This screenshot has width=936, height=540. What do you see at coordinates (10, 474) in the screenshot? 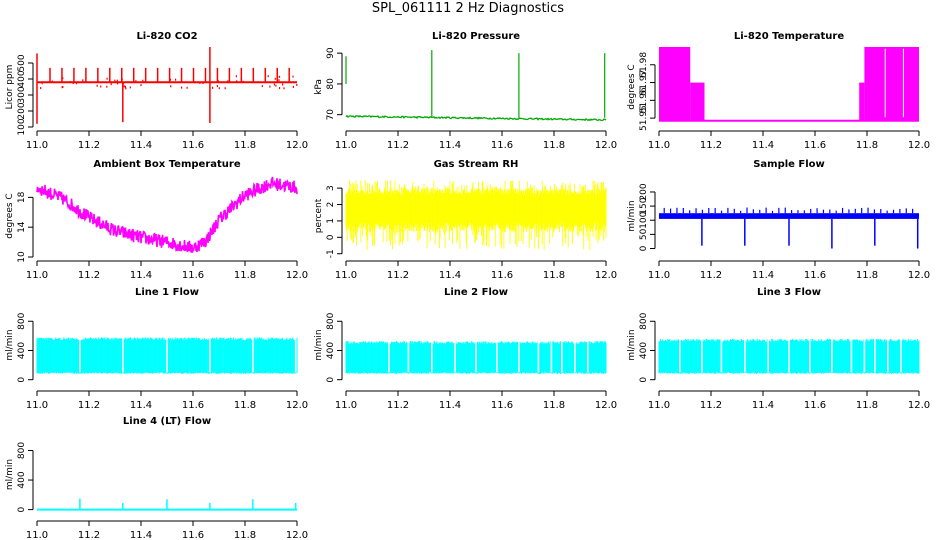
I see `line4-y-label: ml/min` at bounding box center [10, 474].